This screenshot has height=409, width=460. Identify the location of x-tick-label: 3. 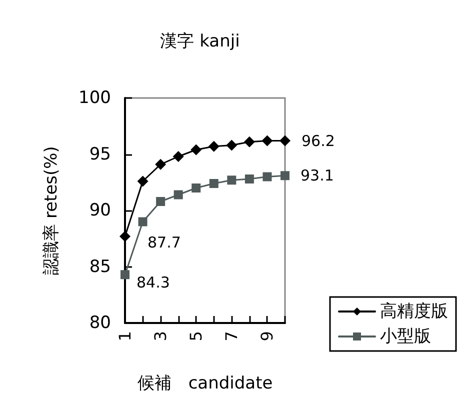
(160, 336).